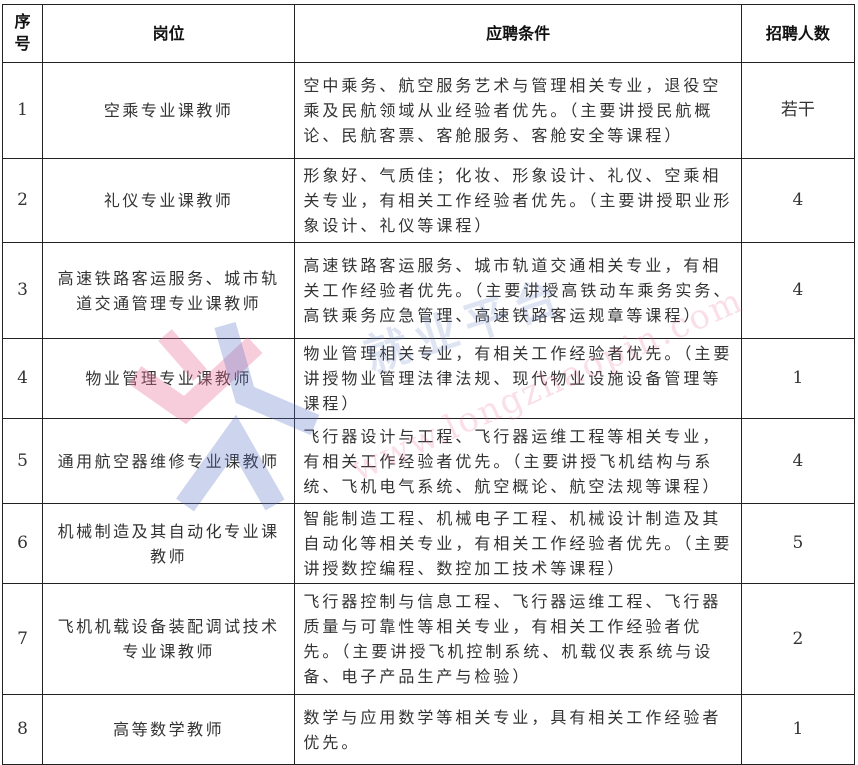 This screenshot has height=765, width=858. Describe the element at coordinates (518, 729) in the screenshot. I see `requirements-cell: 数学与应用数学等相关专业，具有相关工作经验者优先。` at that location.